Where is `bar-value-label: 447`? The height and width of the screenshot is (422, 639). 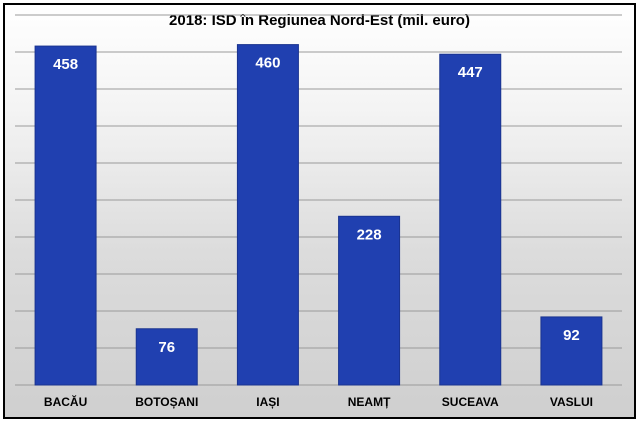 bar-value-label: 447 is located at coordinates (470, 72).